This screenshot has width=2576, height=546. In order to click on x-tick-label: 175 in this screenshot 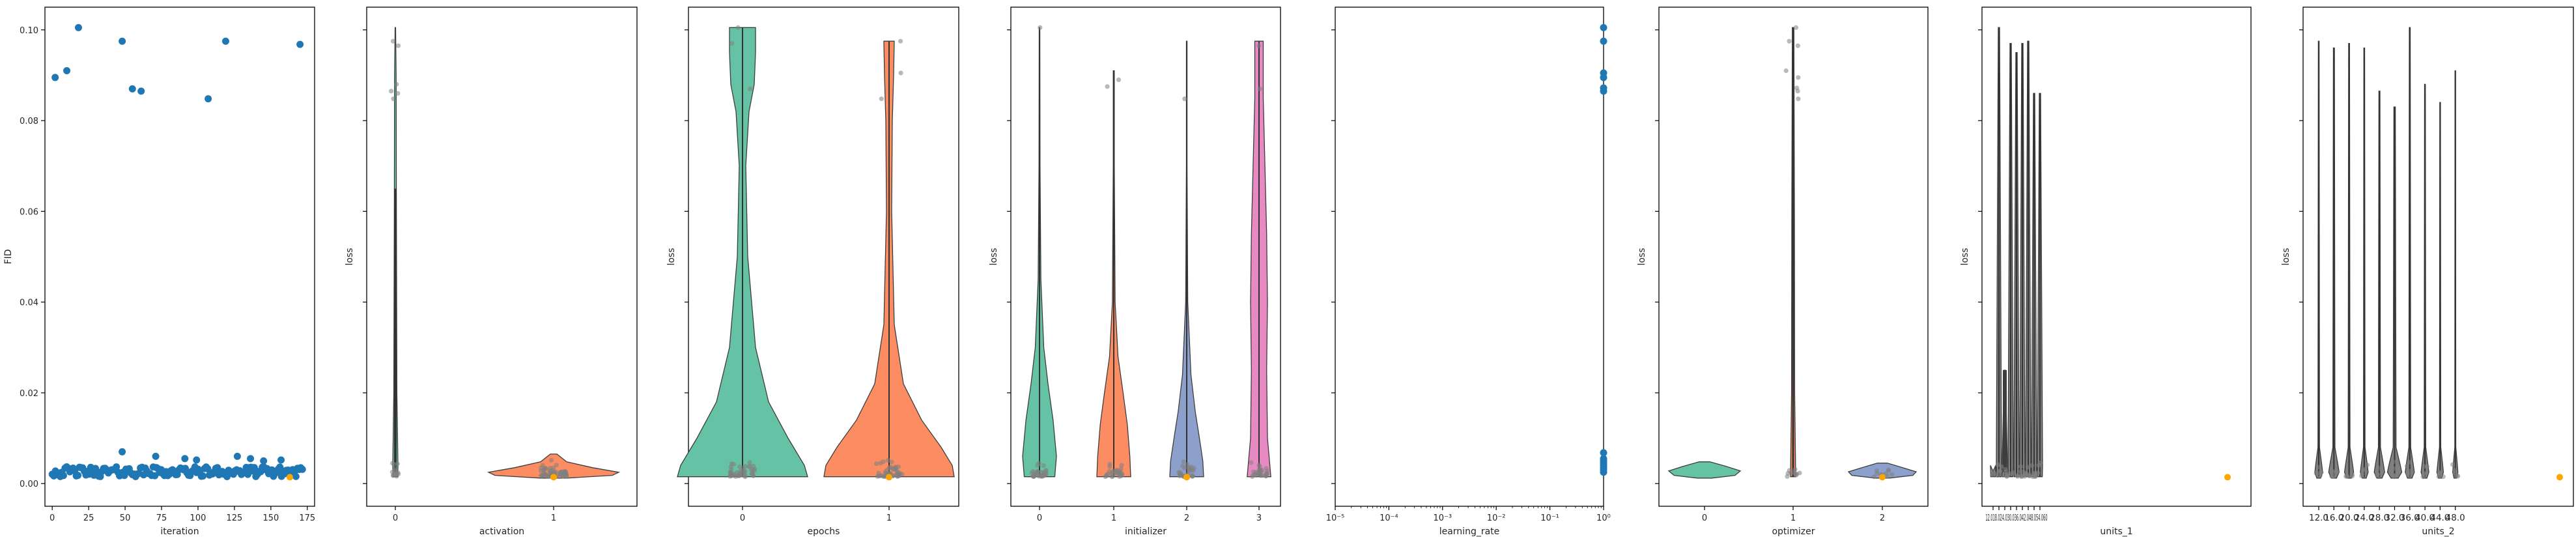, I will do `click(307, 518)`.